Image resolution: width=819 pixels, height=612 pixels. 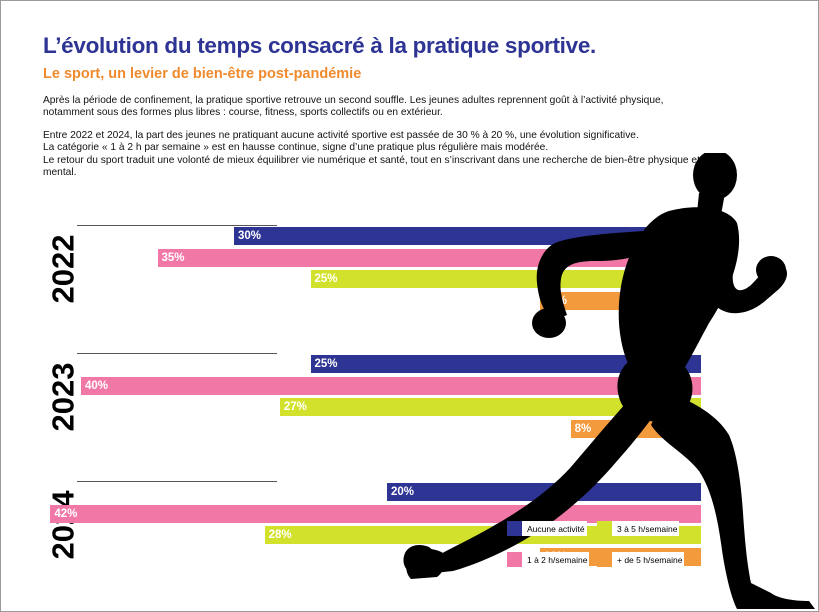 I want to click on legend-item: 3 à 5 h/semaine, so click(x=638, y=528).